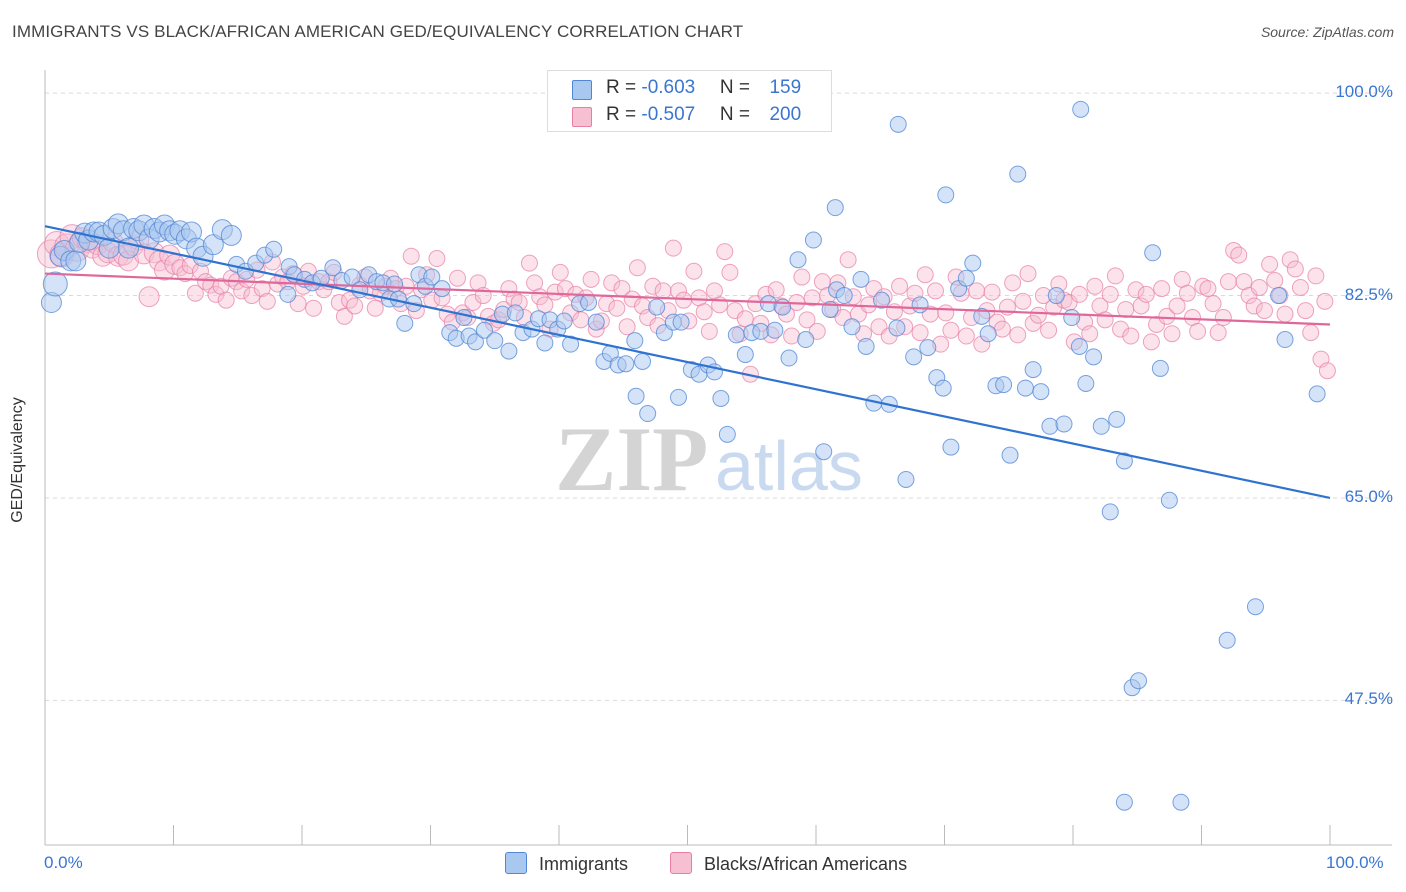 This screenshot has height=892, width=1406. Describe the element at coordinates (582, 117) in the screenshot. I see `legend-swatch-pink` at that location.